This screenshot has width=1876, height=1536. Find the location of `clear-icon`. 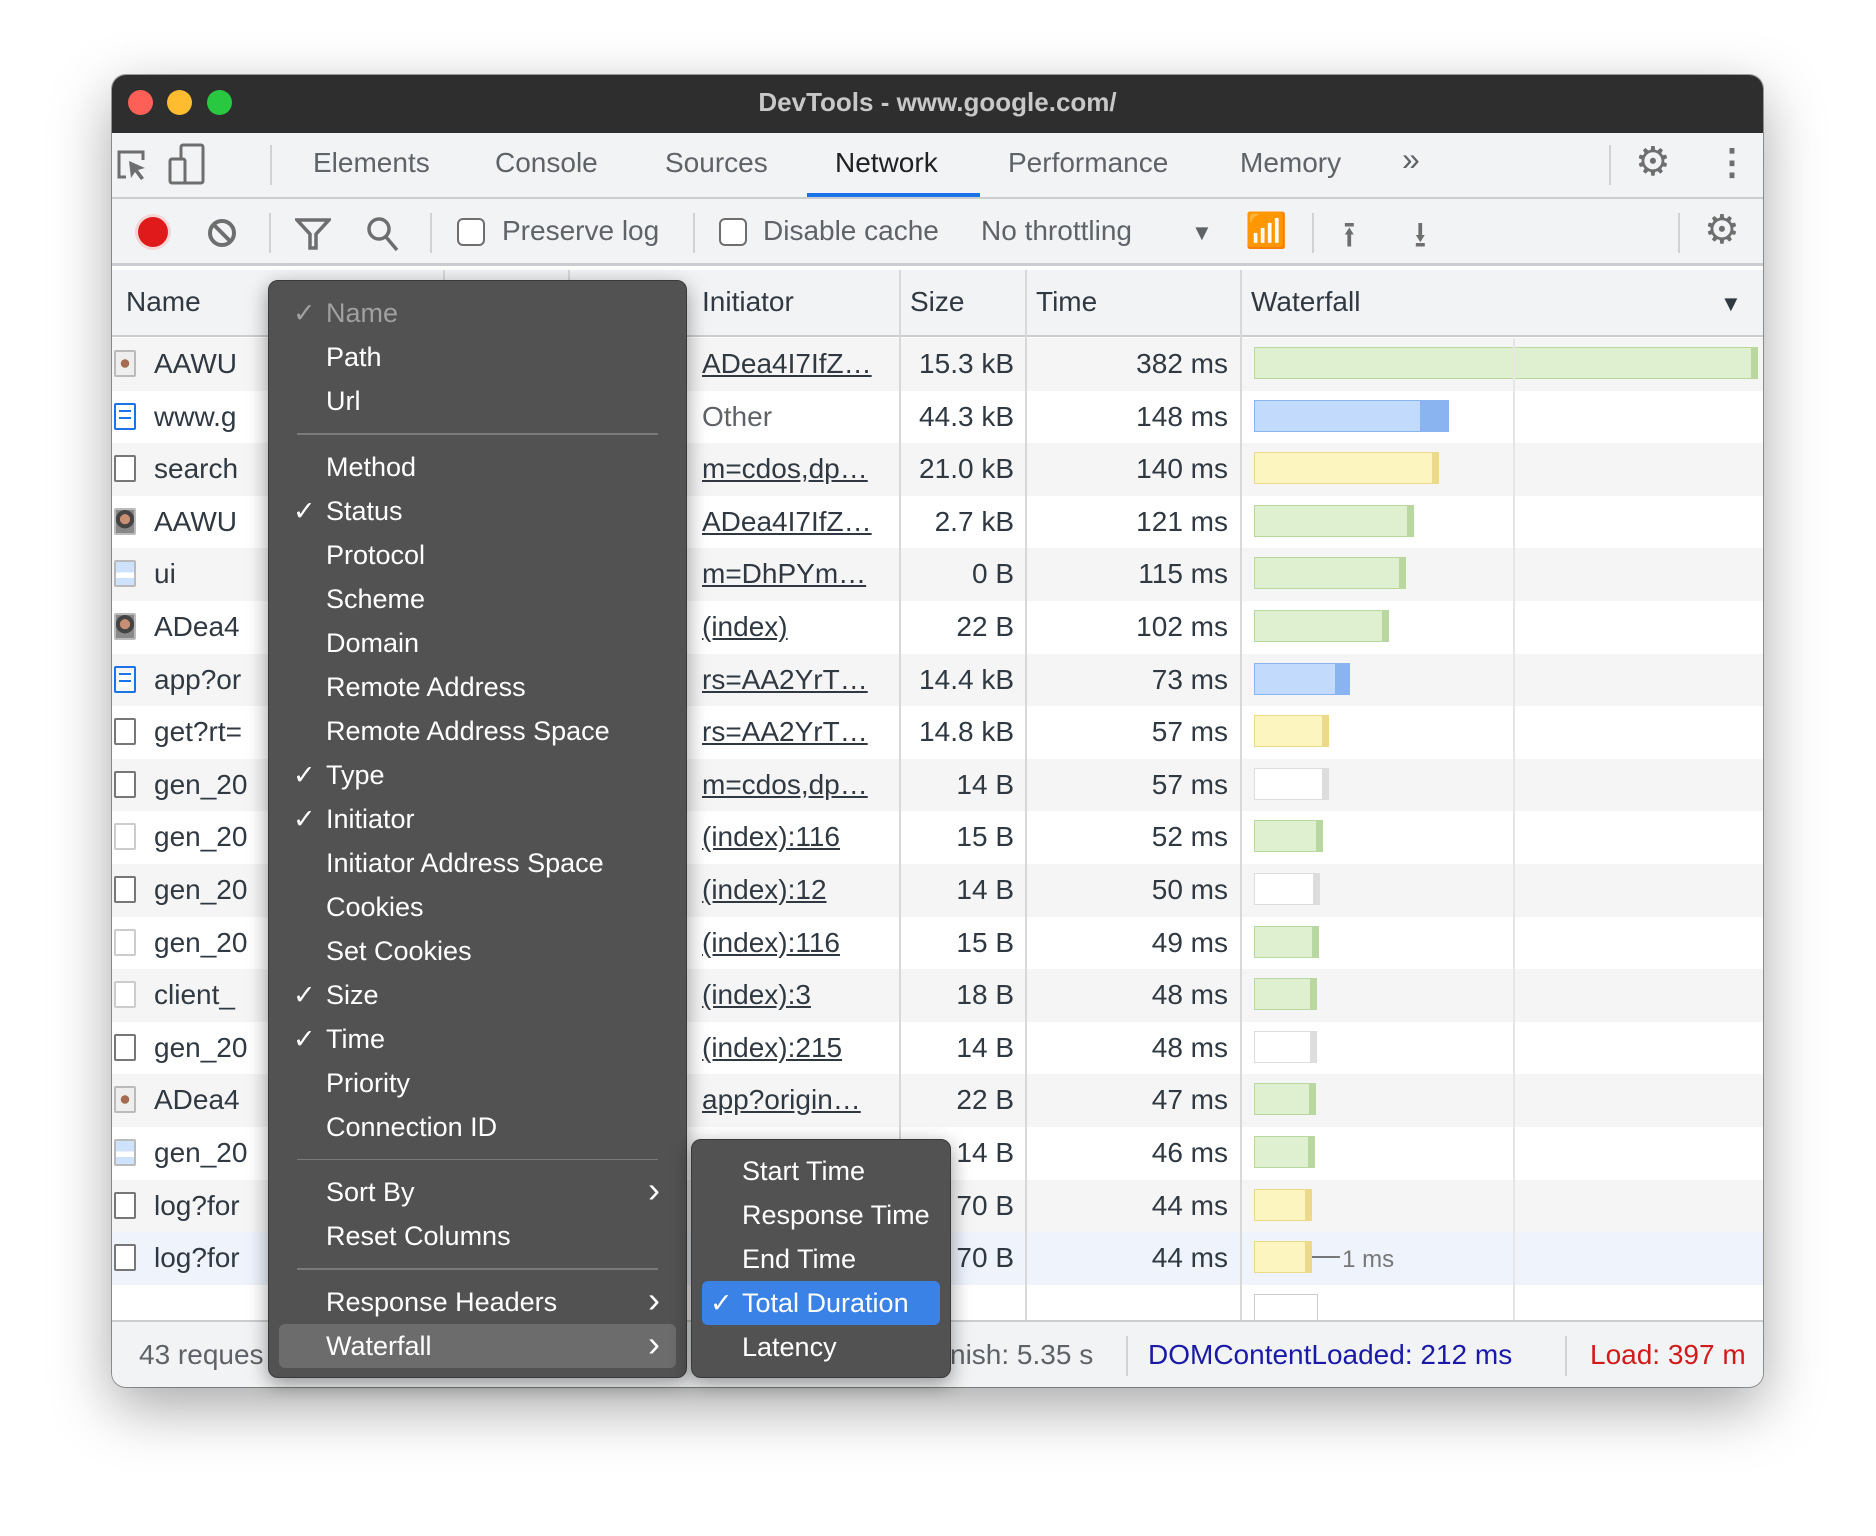

clear-icon is located at coordinates (222, 233).